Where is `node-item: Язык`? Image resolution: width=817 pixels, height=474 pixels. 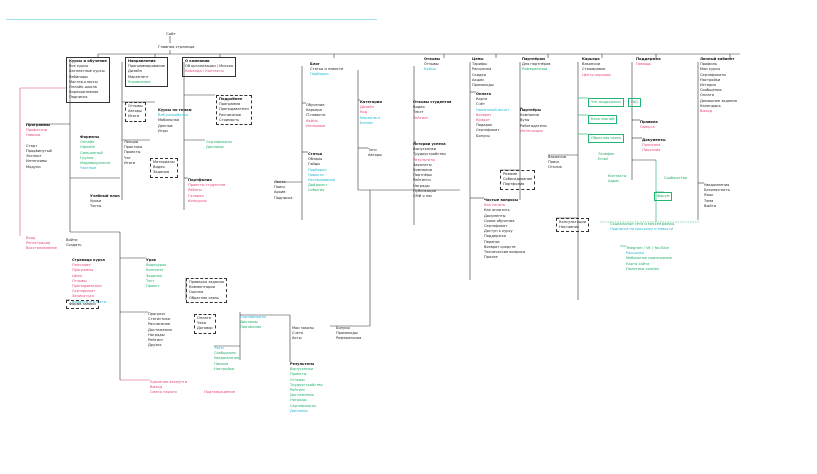 node-item: Язык is located at coordinates (709, 195).